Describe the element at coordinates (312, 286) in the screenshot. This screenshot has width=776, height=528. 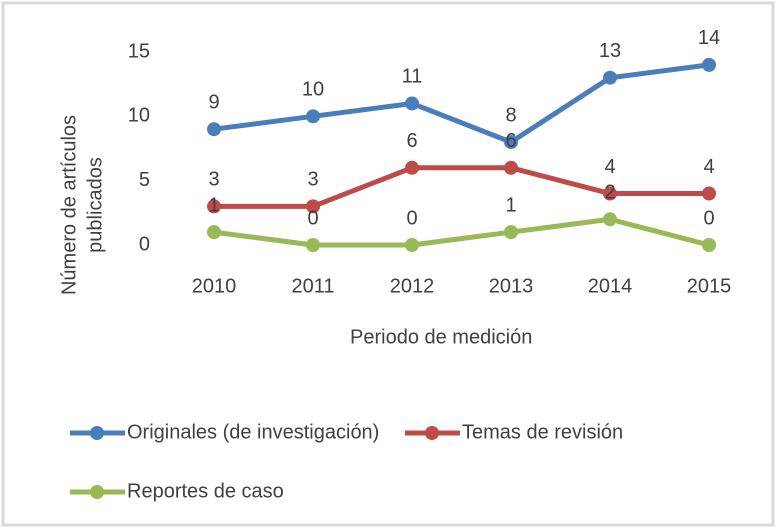
I see `x-tick-label: 2011` at that location.